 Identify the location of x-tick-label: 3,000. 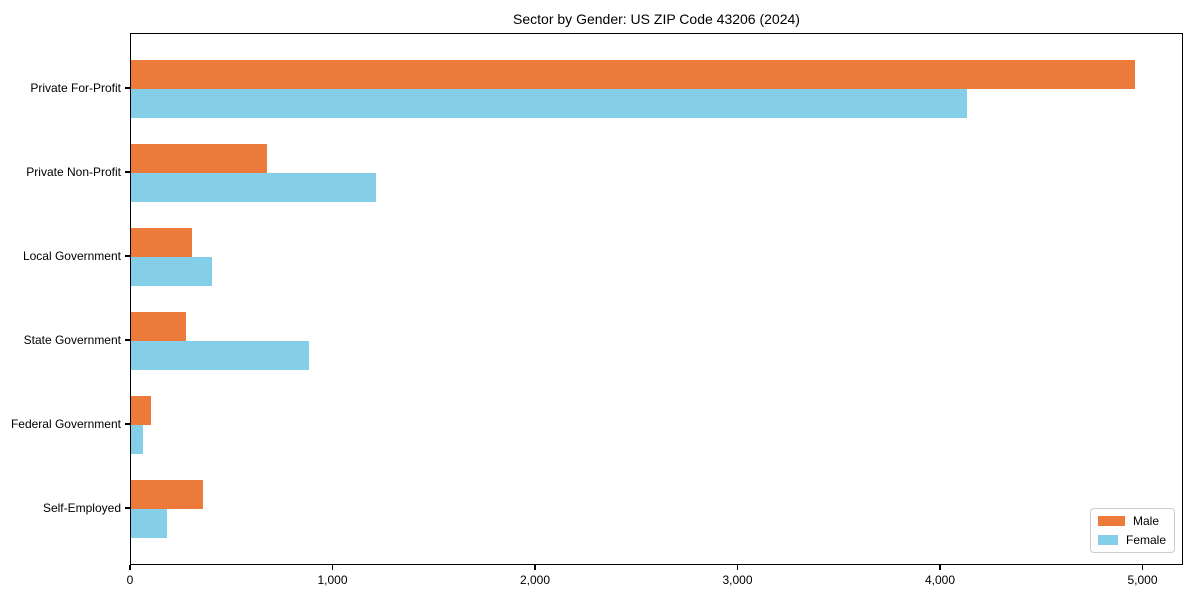
(737, 580).